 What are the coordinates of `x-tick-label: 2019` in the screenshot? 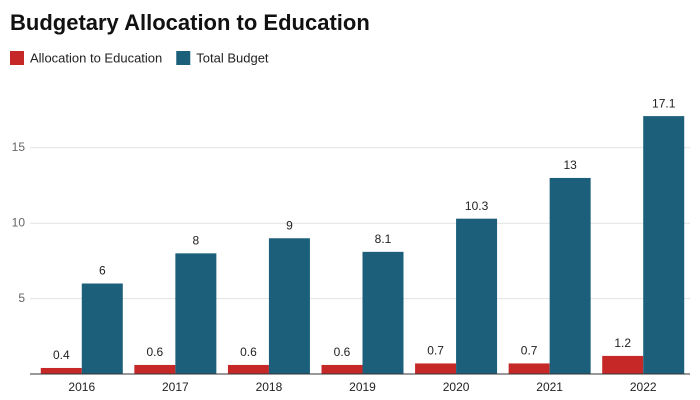 It's located at (362, 387).